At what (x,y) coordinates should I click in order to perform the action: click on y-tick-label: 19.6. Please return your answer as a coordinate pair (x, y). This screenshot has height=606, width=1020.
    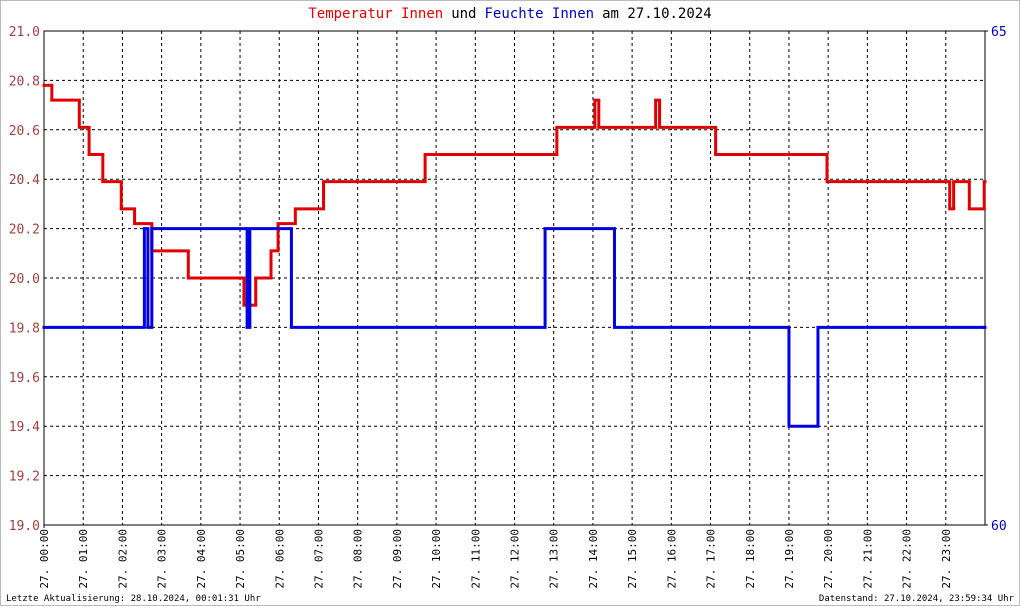
    Looking at the image, I should click on (24, 378).